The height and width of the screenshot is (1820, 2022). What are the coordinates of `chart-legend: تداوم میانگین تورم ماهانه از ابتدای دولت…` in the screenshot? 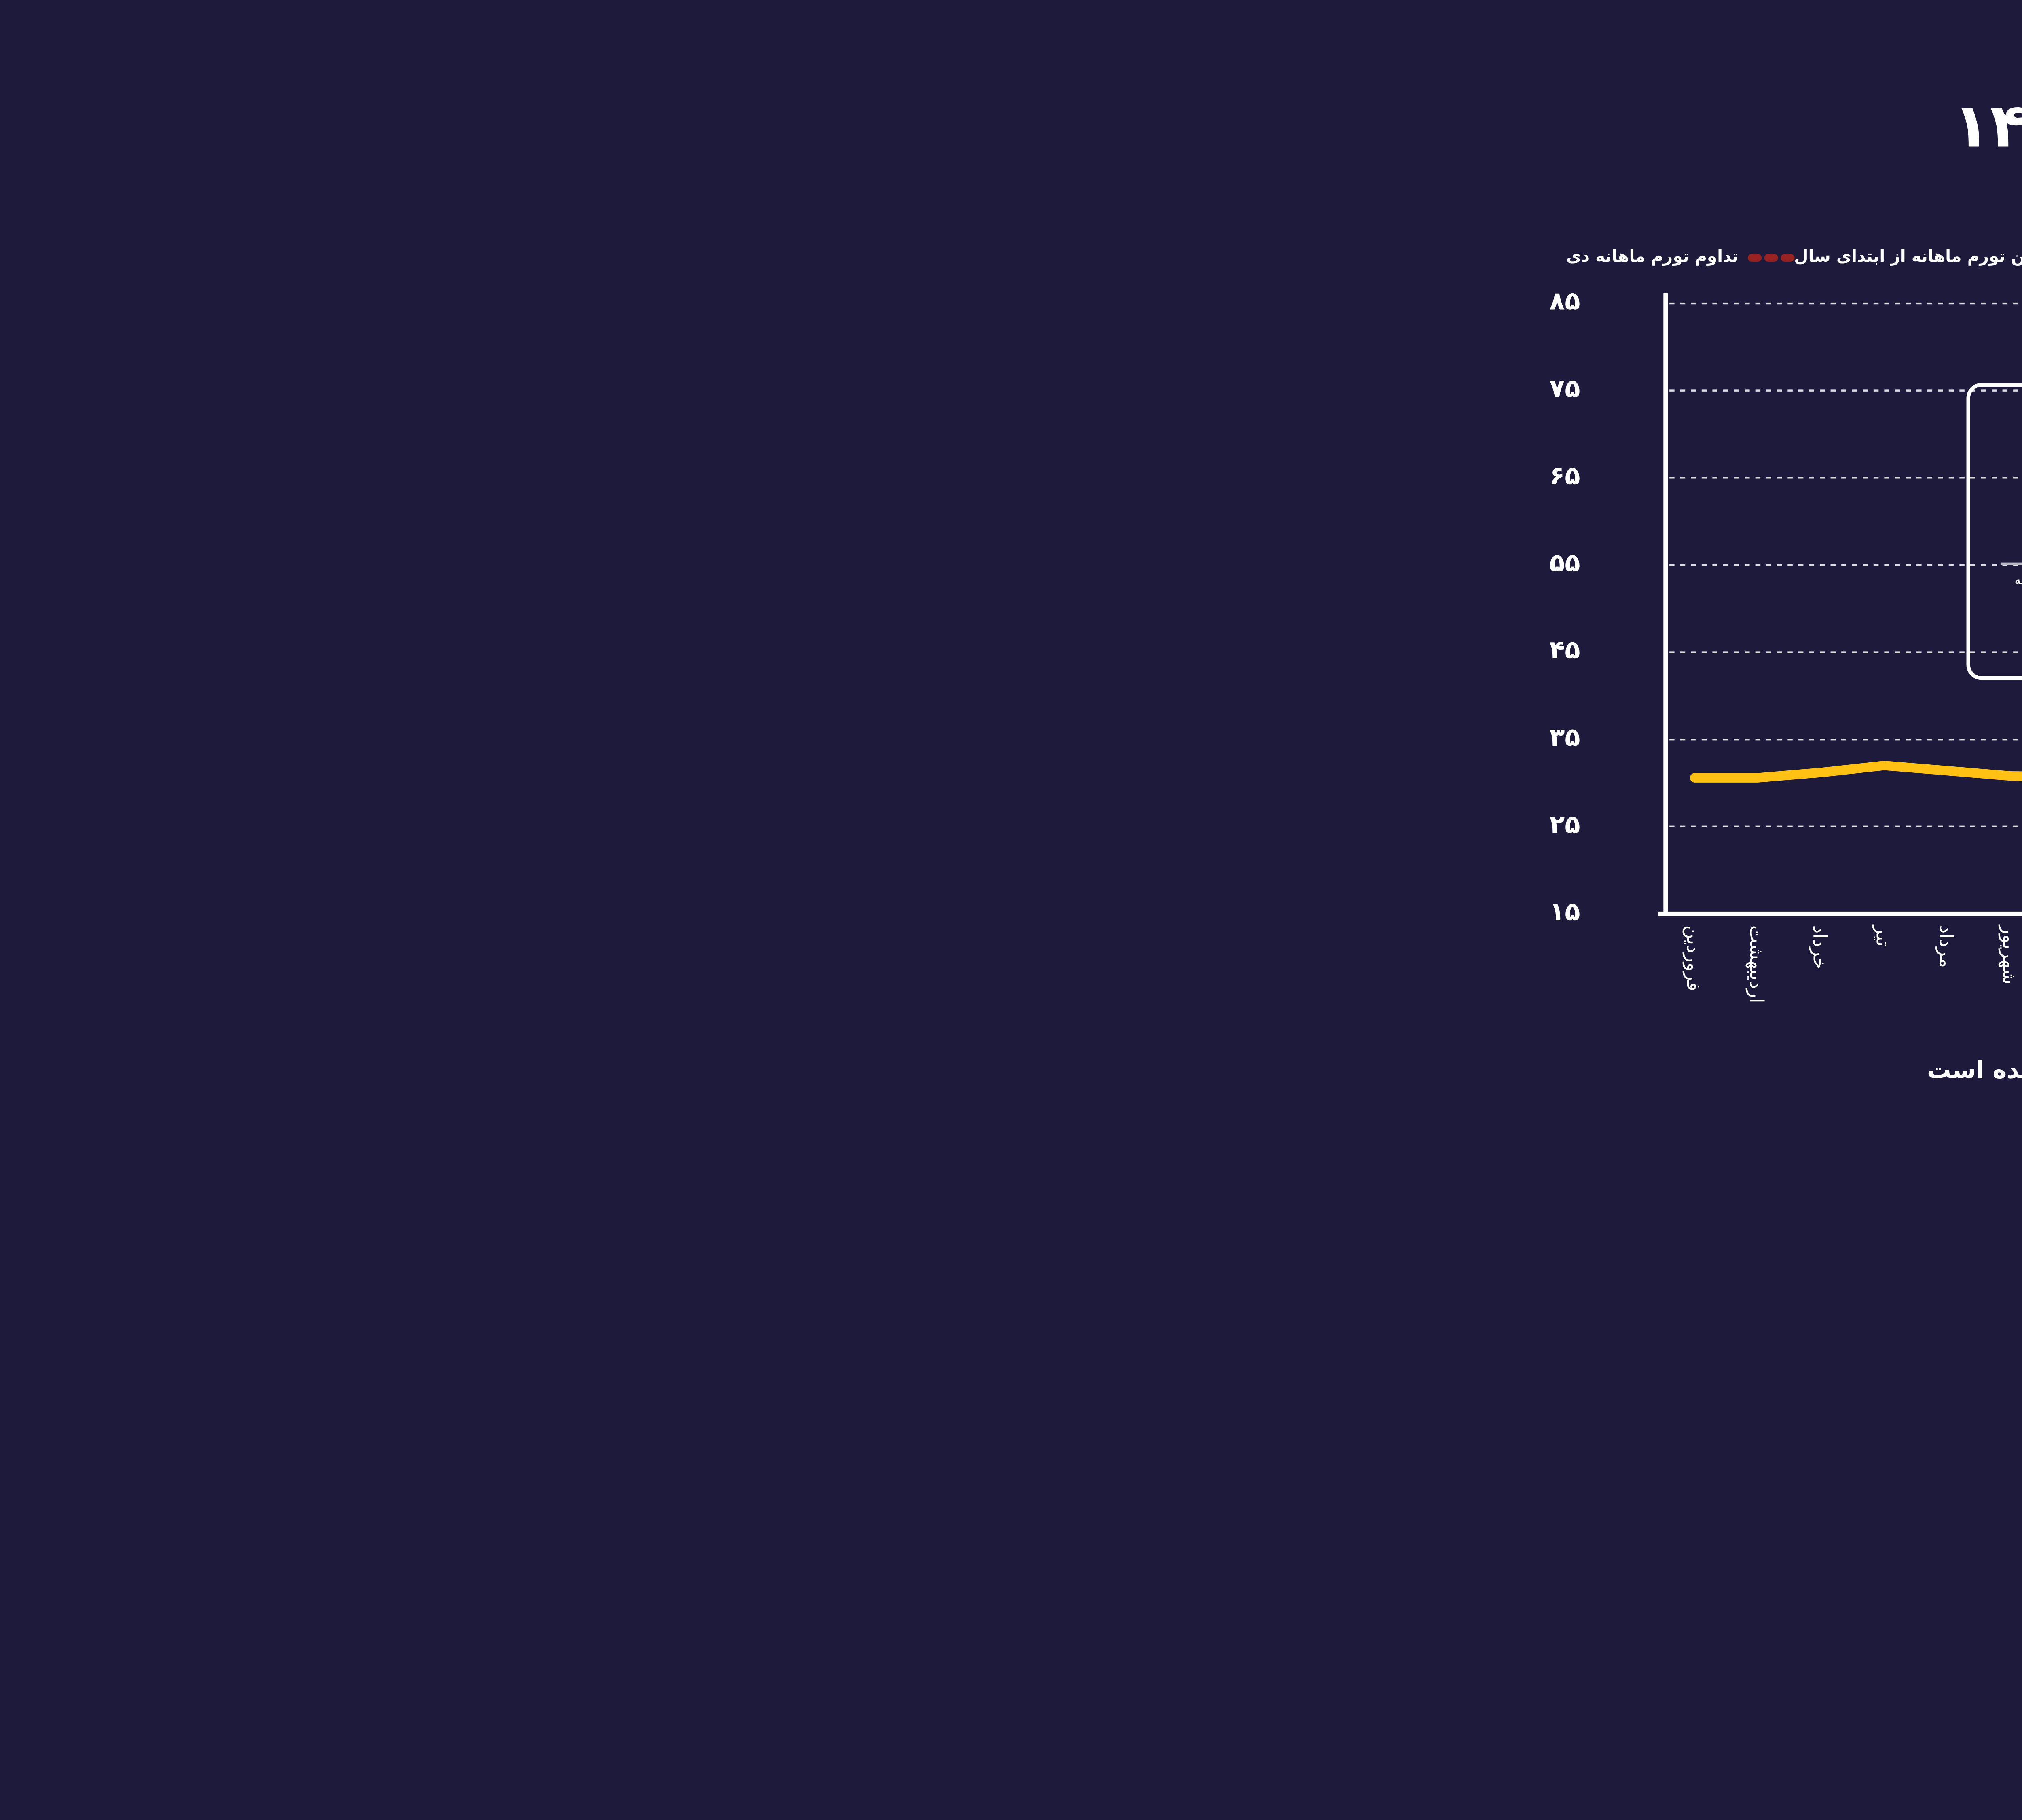 It's located at (1794, 257).